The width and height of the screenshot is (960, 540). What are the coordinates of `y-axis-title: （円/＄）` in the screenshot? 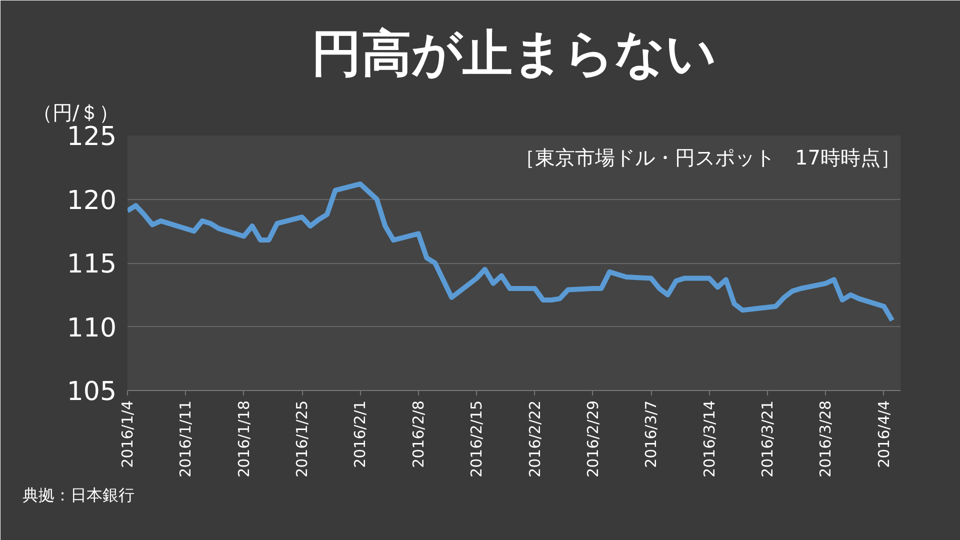 It's located at (76, 112).